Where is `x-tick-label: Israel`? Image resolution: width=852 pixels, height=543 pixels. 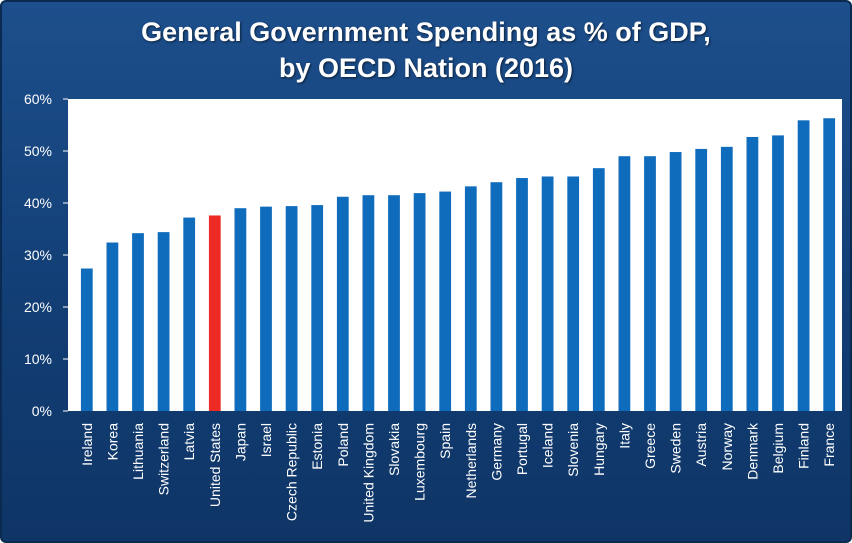 x-tick-label: Israel is located at coordinates (266, 440).